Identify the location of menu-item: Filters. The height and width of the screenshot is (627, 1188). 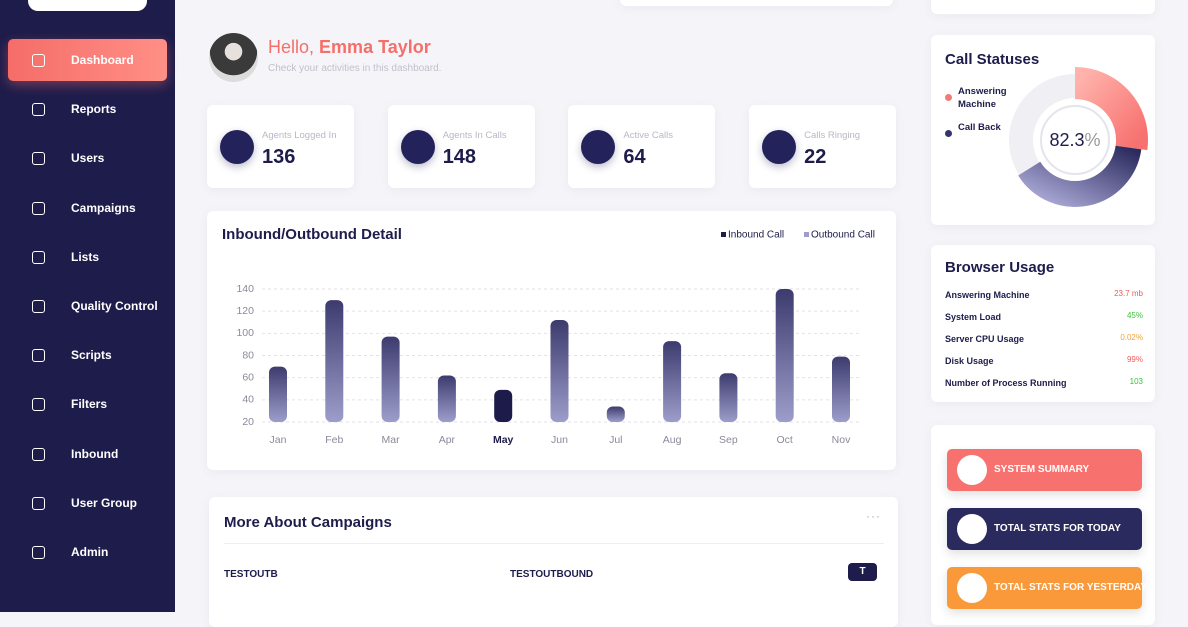
(87, 404).